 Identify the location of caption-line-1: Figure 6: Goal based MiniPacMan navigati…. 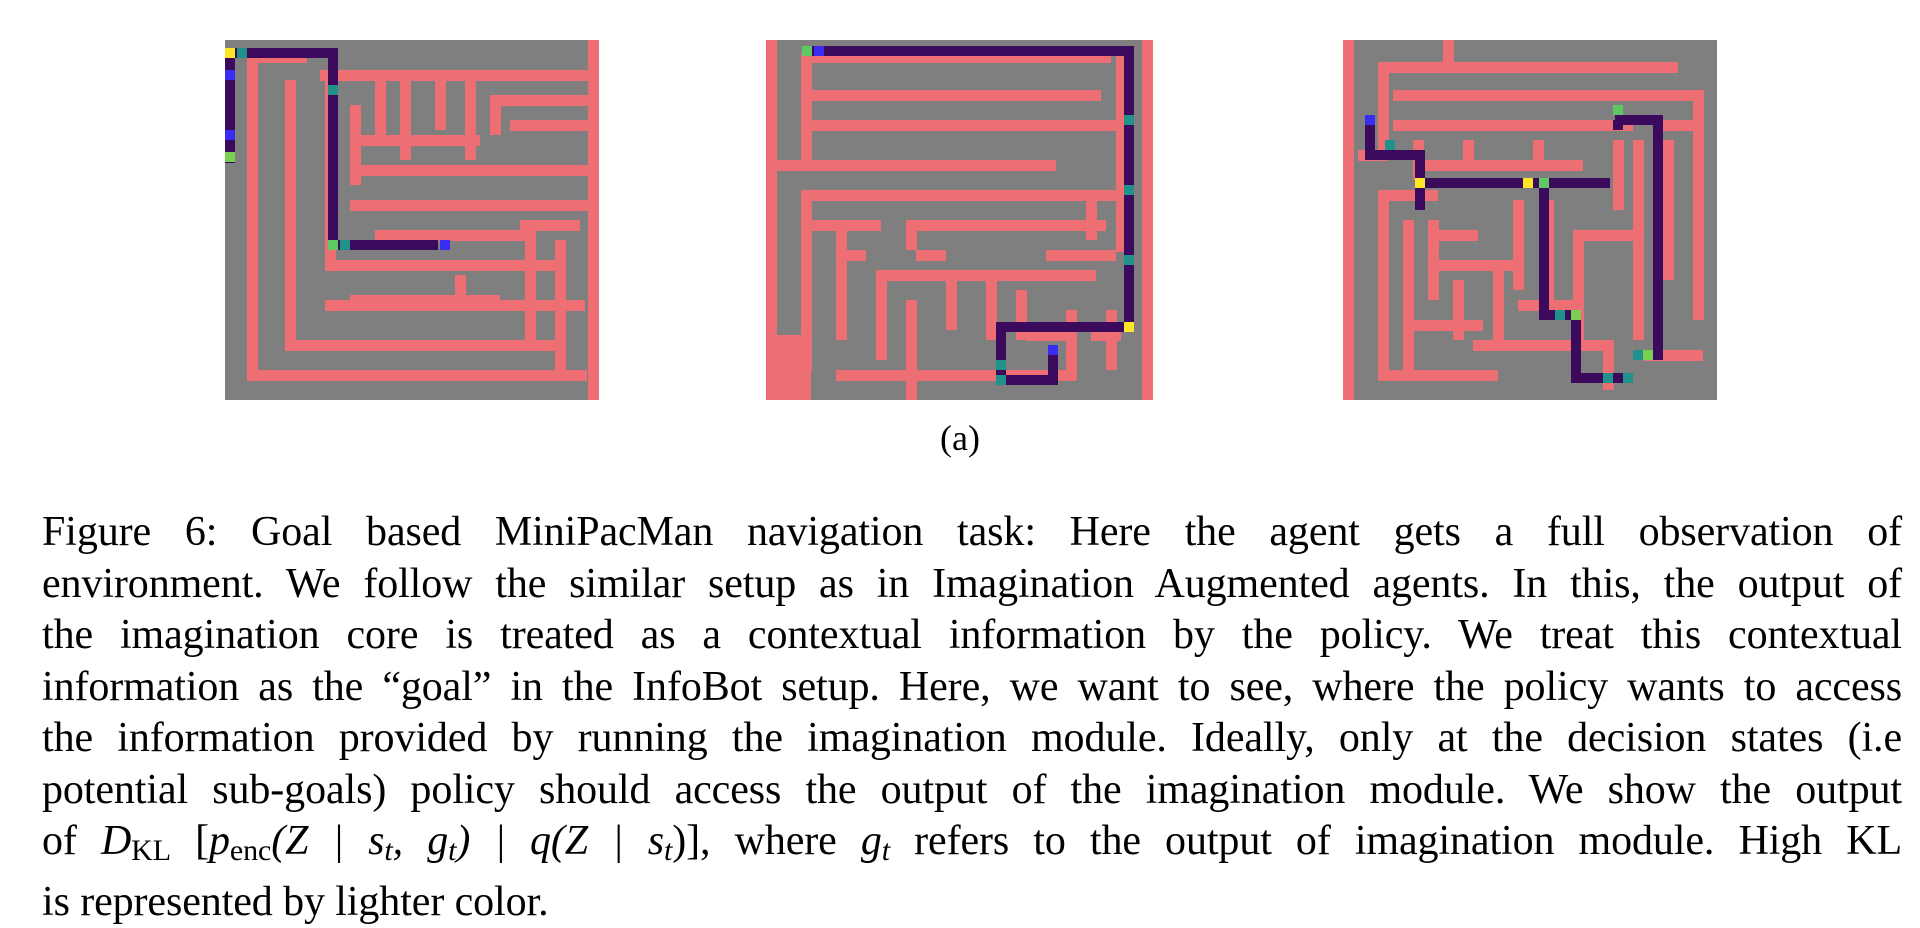
(972, 533).